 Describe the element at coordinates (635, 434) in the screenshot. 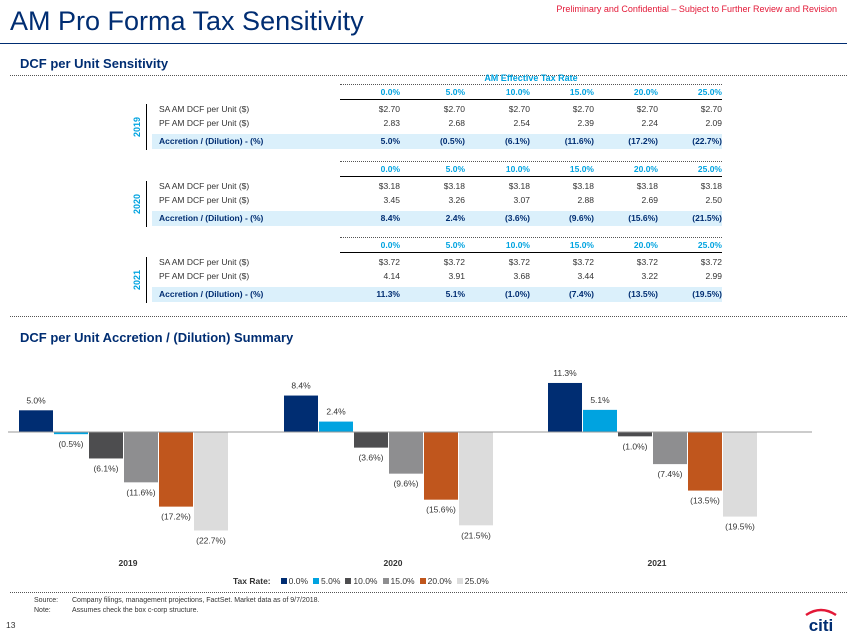

I see `bar-2021-10.0%` at that location.